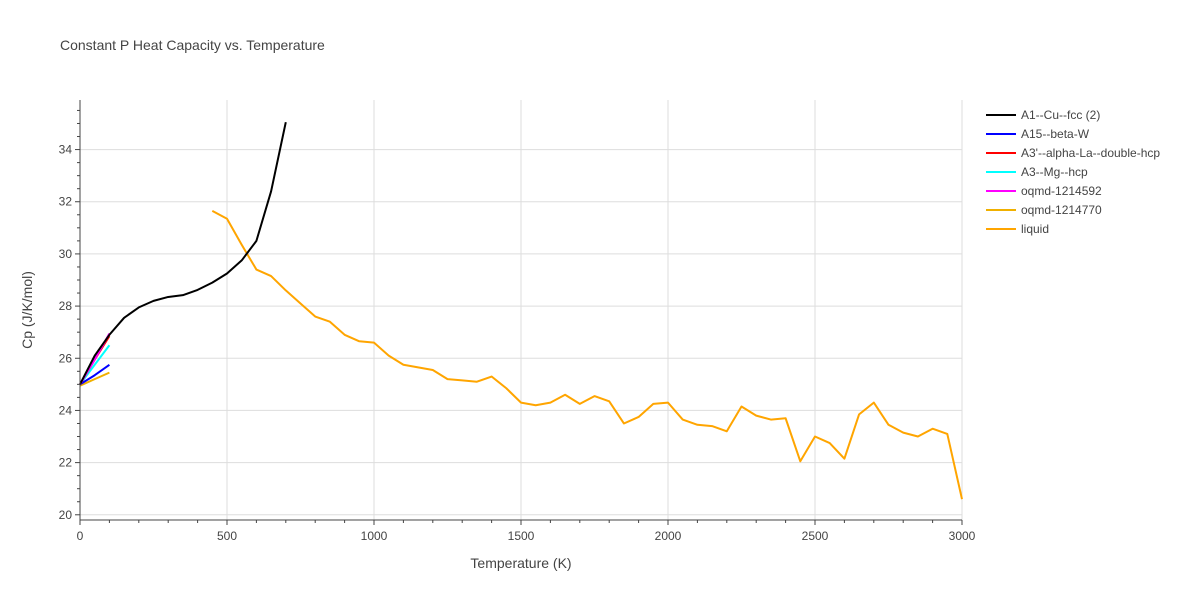 Image resolution: width=1200 pixels, height=600 pixels. Describe the element at coordinates (227, 536) in the screenshot. I see `x-tick-label: 500` at that location.